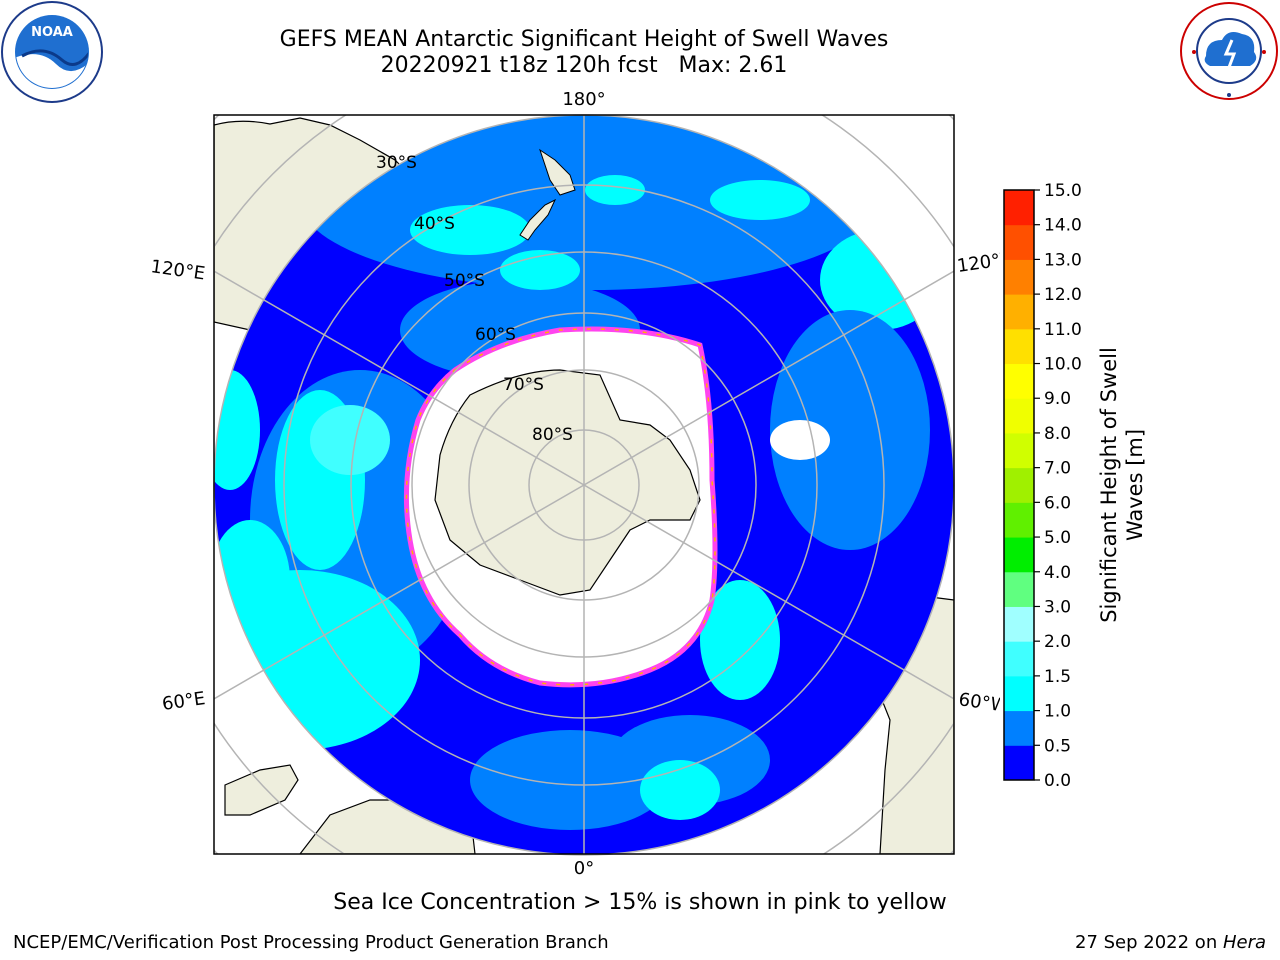  Describe the element at coordinates (1149, 942) in the screenshot. I see `footer-date-text: 27 Sep 2022 on` at that location.